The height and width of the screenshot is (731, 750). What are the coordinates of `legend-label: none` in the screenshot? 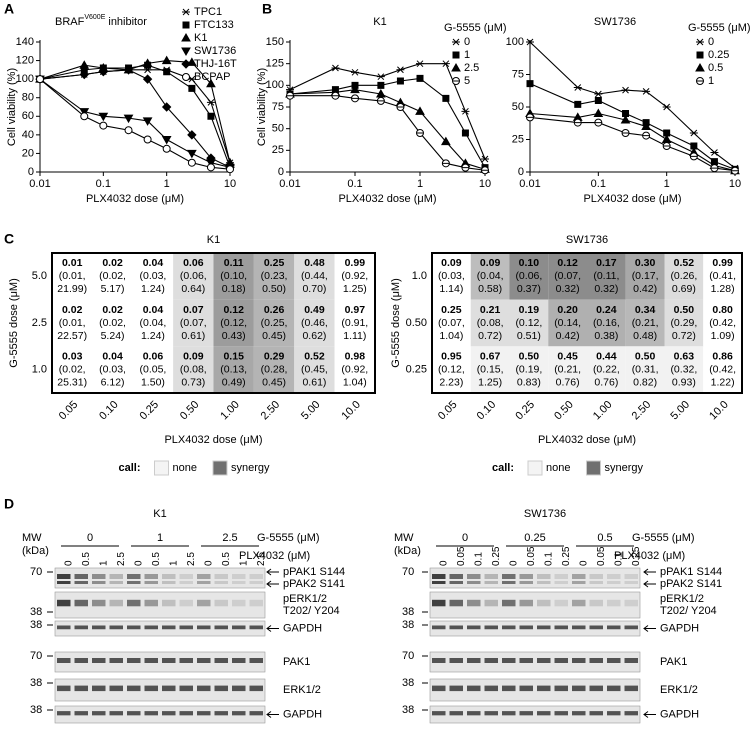 It's located at (185, 468).